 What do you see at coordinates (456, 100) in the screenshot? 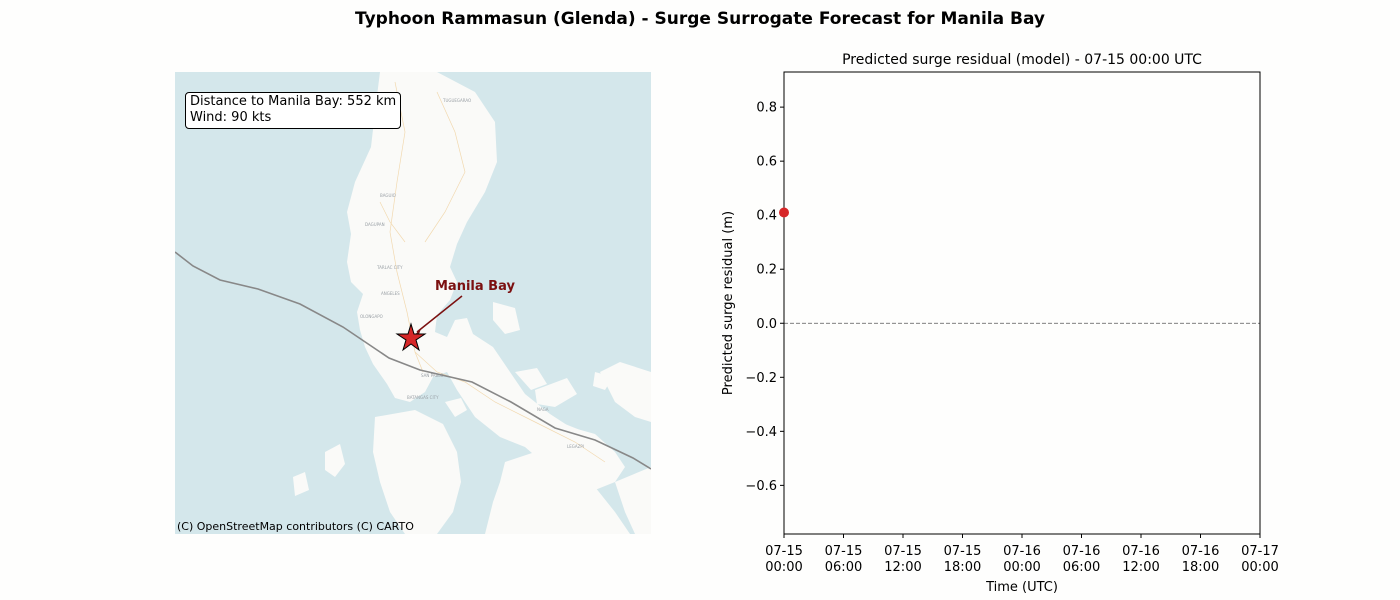
I see `place-label: TUGUEGARAO` at bounding box center [456, 100].